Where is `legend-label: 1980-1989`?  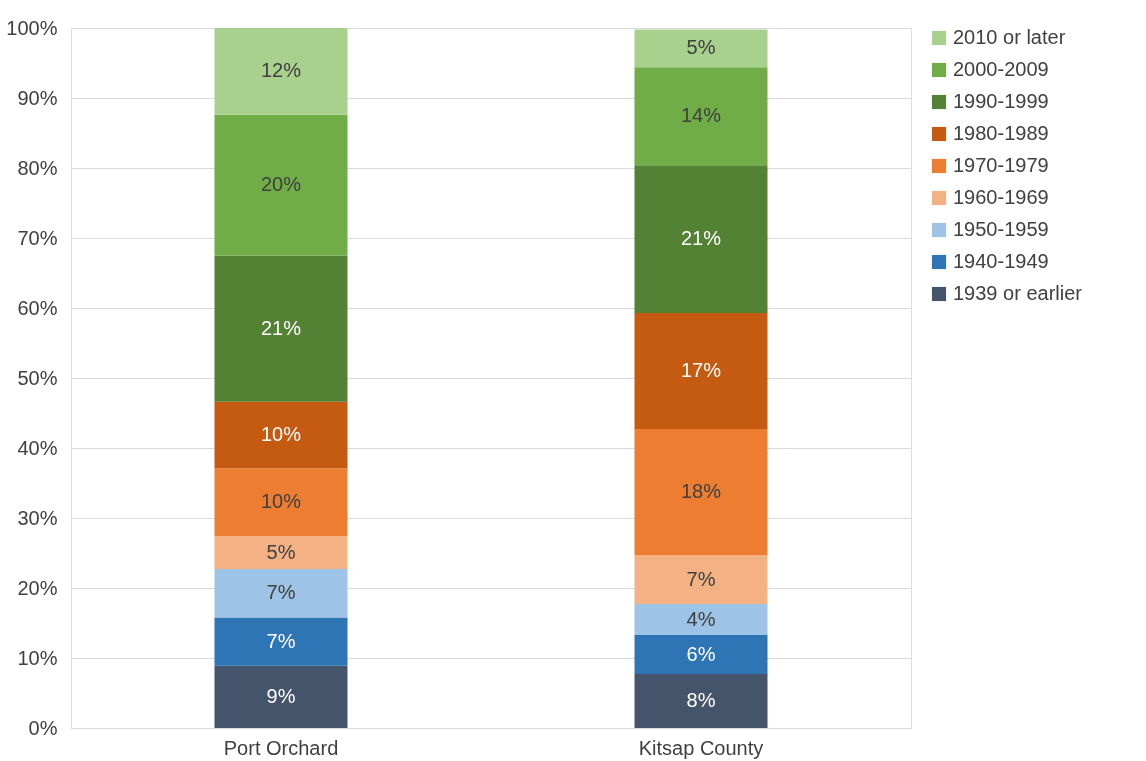 legend-label: 1980-1989 is located at coordinates (1001, 133).